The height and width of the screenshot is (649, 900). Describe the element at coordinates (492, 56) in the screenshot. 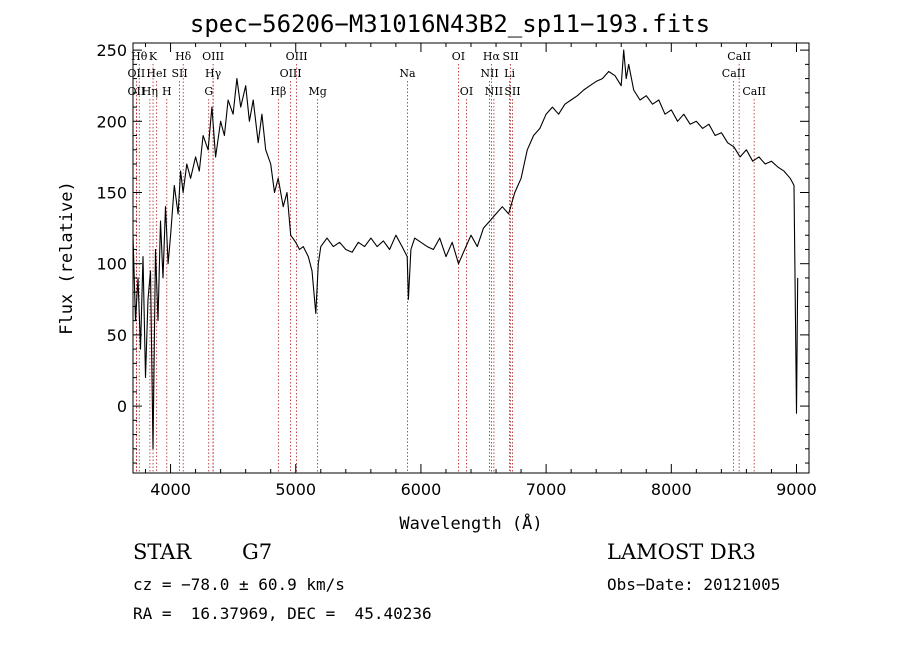

I see `line-label-6: Hα` at that location.